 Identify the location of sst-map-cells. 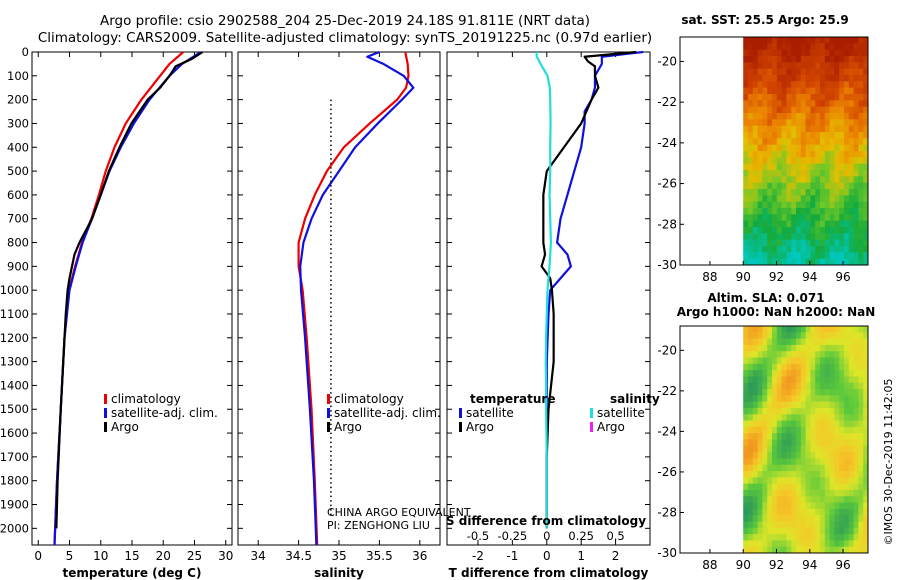
(806, 151).